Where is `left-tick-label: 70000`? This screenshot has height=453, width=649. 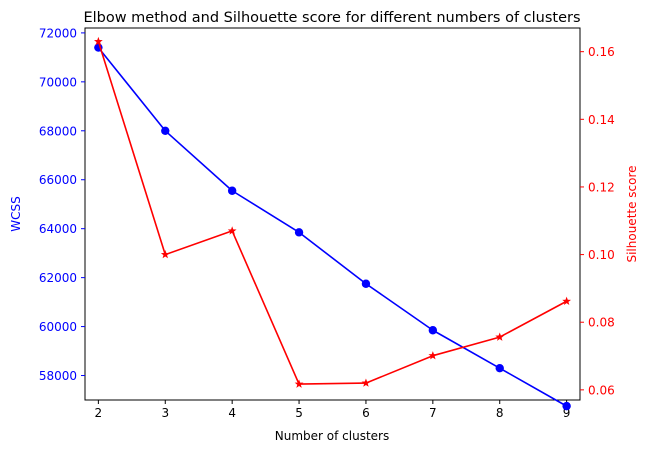
left-tick-label: 70000 is located at coordinates (58, 82).